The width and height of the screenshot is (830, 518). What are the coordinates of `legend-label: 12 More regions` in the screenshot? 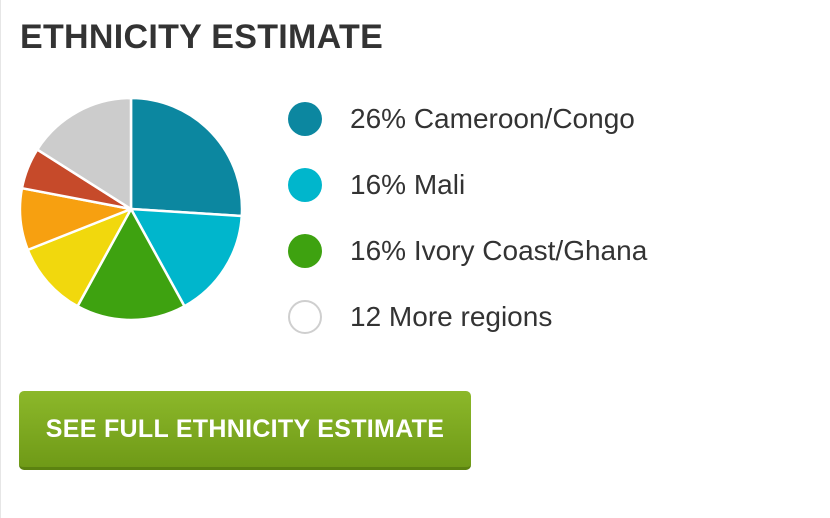 It's located at (451, 316).